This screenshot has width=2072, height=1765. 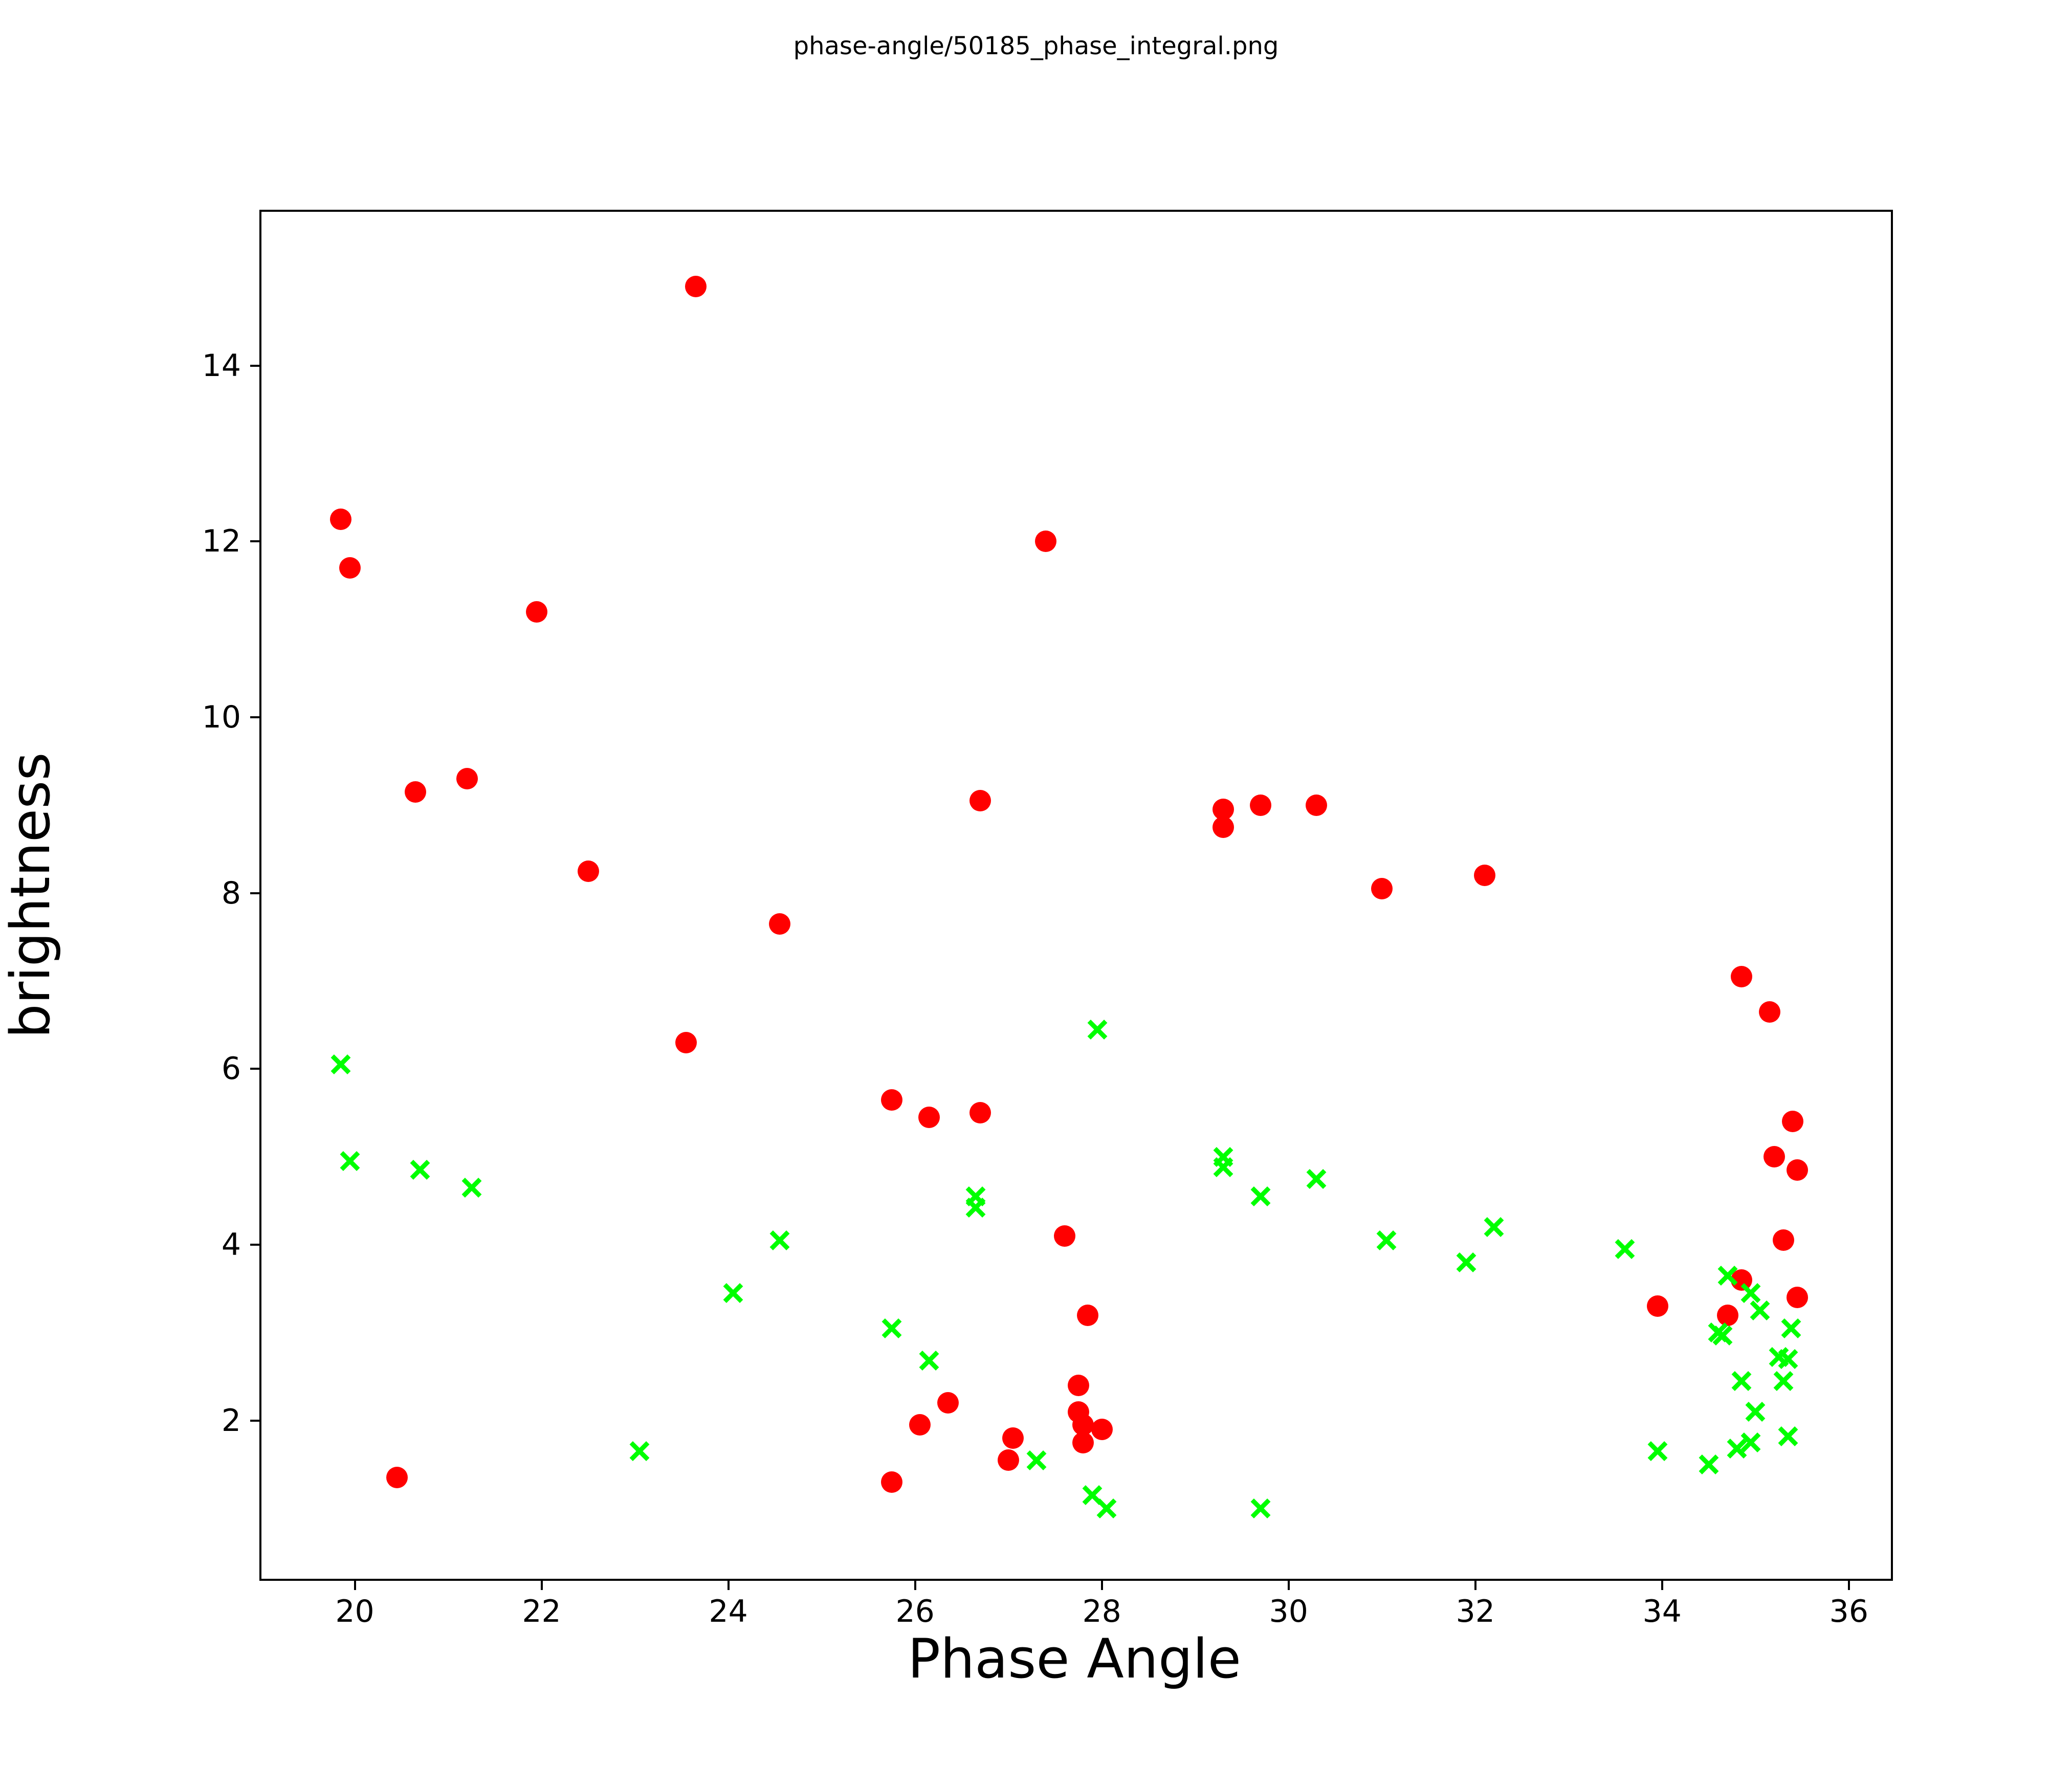 What do you see at coordinates (231, 1245) in the screenshot?
I see `y-tick-label: 4` at bounding box center [231, 1245].